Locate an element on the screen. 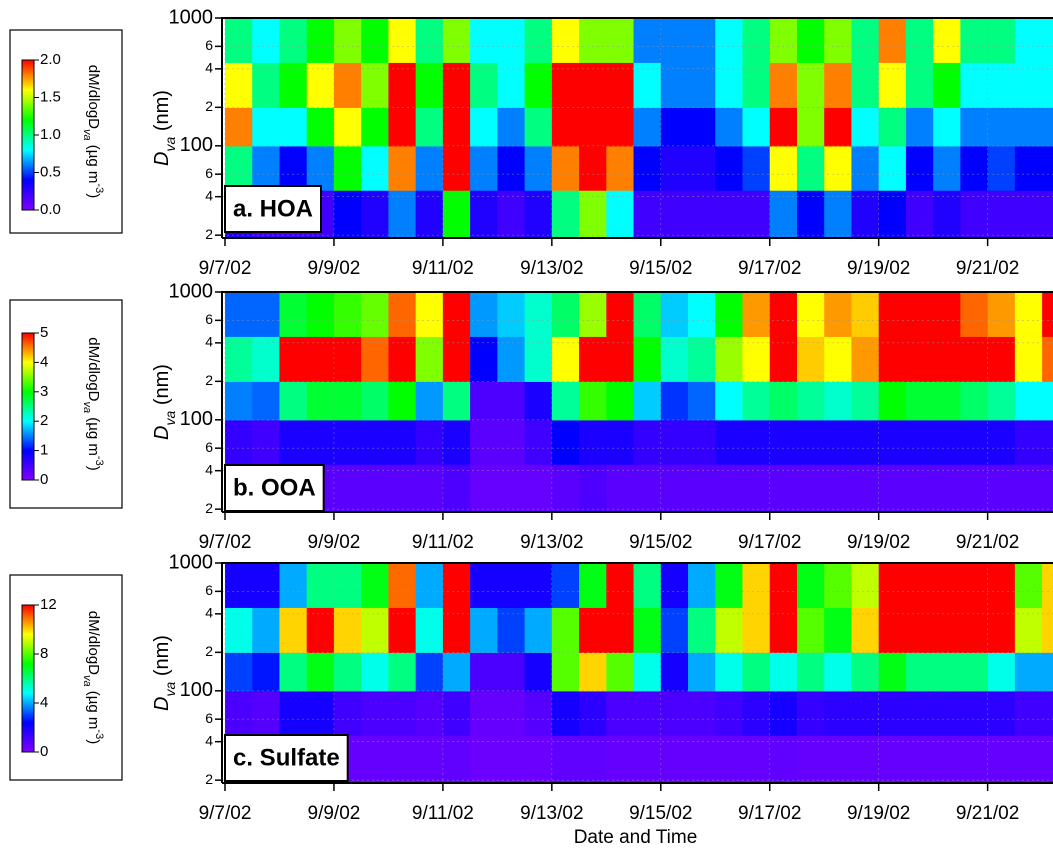 The height and width of the screenshot is (850, 1053). x-tick-label: 9/7/02 is located at coordinates (225, 542).